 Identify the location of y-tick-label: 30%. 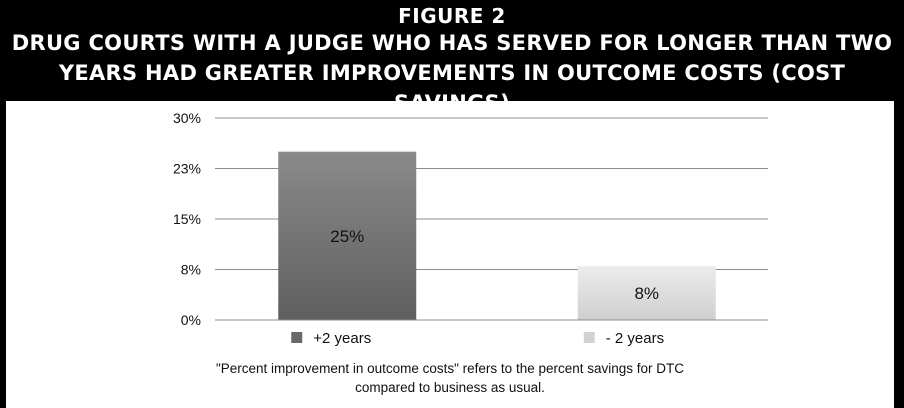
(187, 118).